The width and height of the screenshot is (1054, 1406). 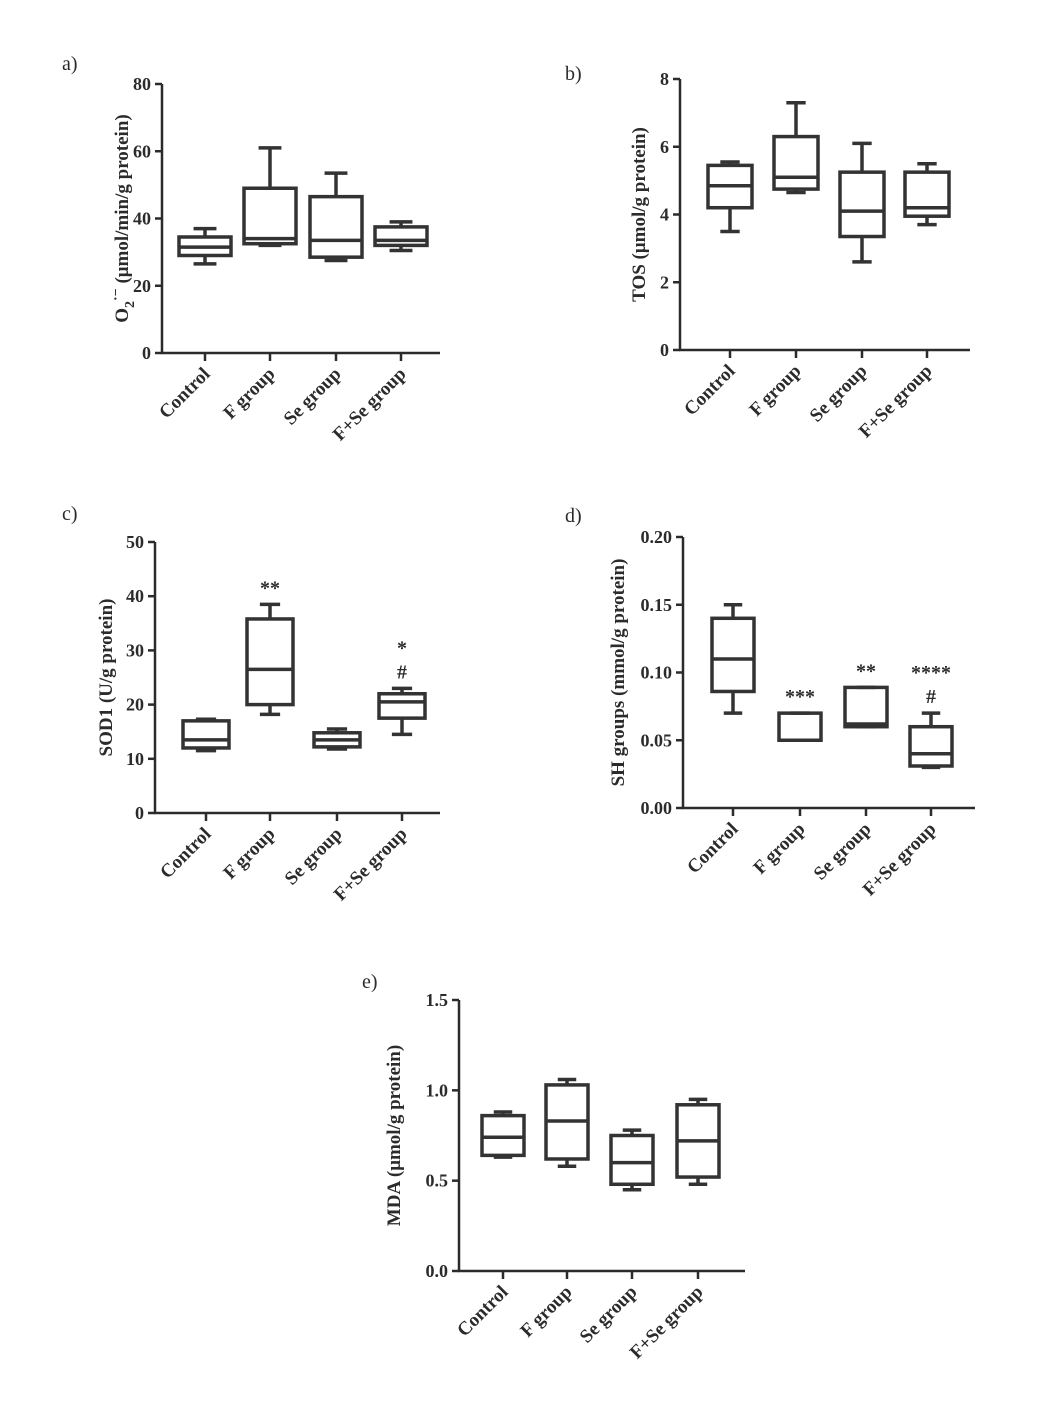 What do you see at coordinates (142, 84) in the screenshot?
I see `y-tick-label: 80` at bounding box center [142, 84].